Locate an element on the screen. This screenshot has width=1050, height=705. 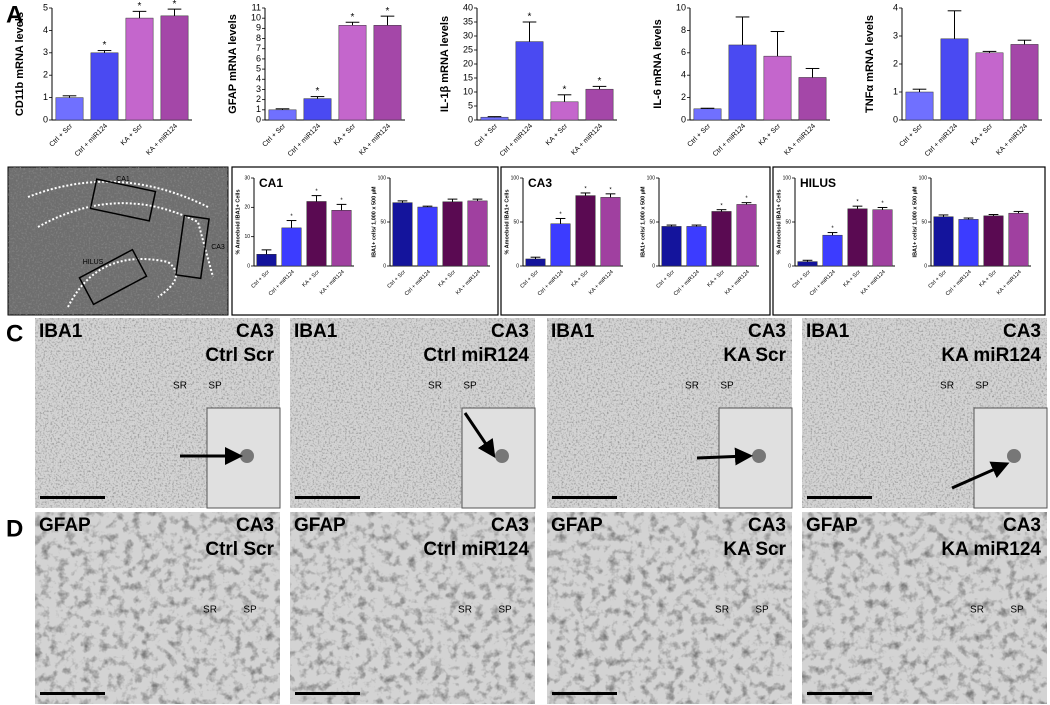
y-tick-label: 6 is located at coordinates (258, 58).